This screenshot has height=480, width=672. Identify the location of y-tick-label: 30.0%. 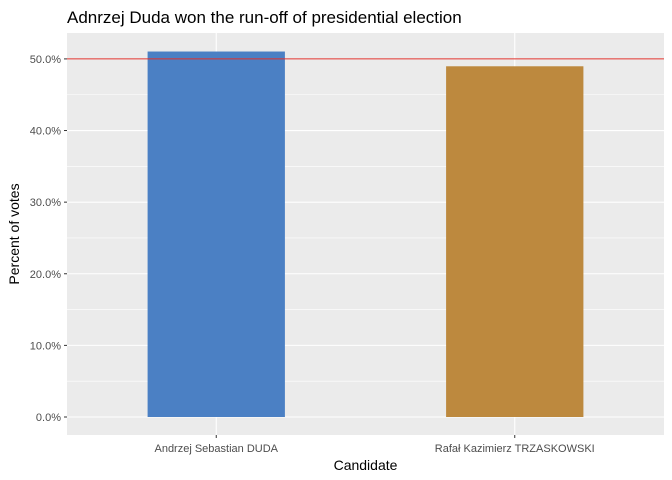
(45, 203).